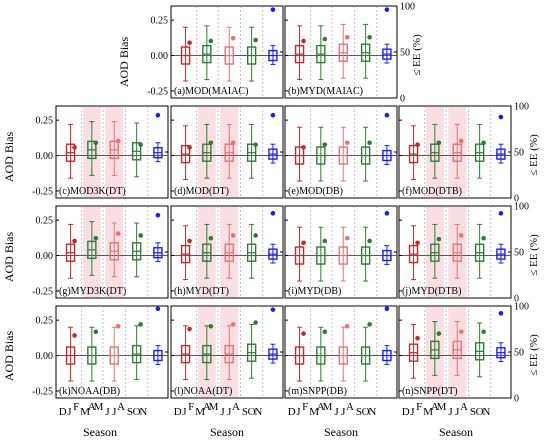 Image resolution: width=550 pixels, height=442 pixels. I want to click on panel: (a)MOD(MAIAC) 0.25 0.00 -0.25, so click(215, 52).